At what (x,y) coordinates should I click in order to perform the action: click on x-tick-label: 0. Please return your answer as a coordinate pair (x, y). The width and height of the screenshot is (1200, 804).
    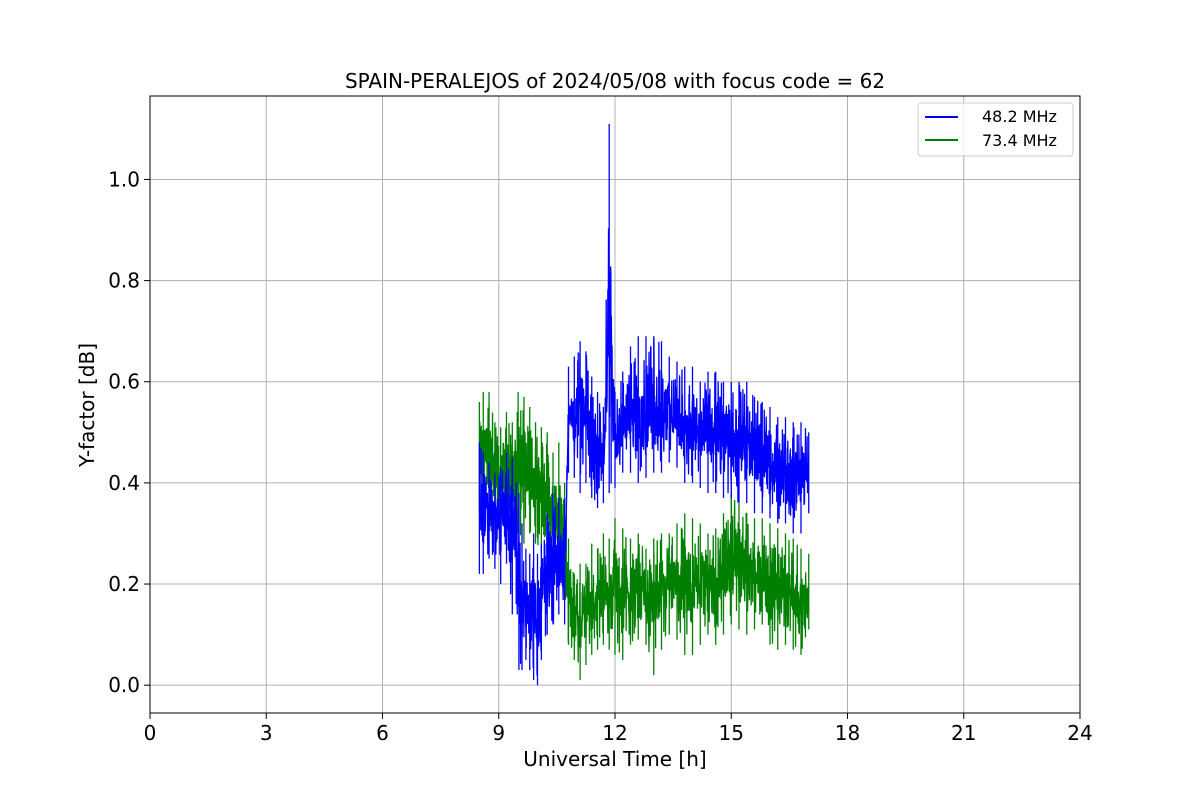
    Looking at the image, I should click on (150, 733).